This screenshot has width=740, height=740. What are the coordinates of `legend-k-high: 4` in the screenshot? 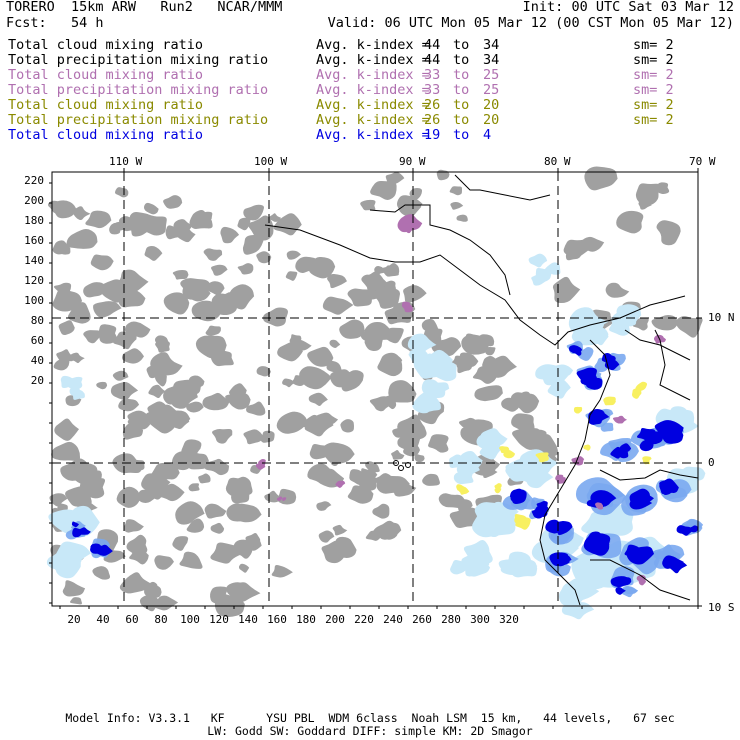 It's located at (487, 135).